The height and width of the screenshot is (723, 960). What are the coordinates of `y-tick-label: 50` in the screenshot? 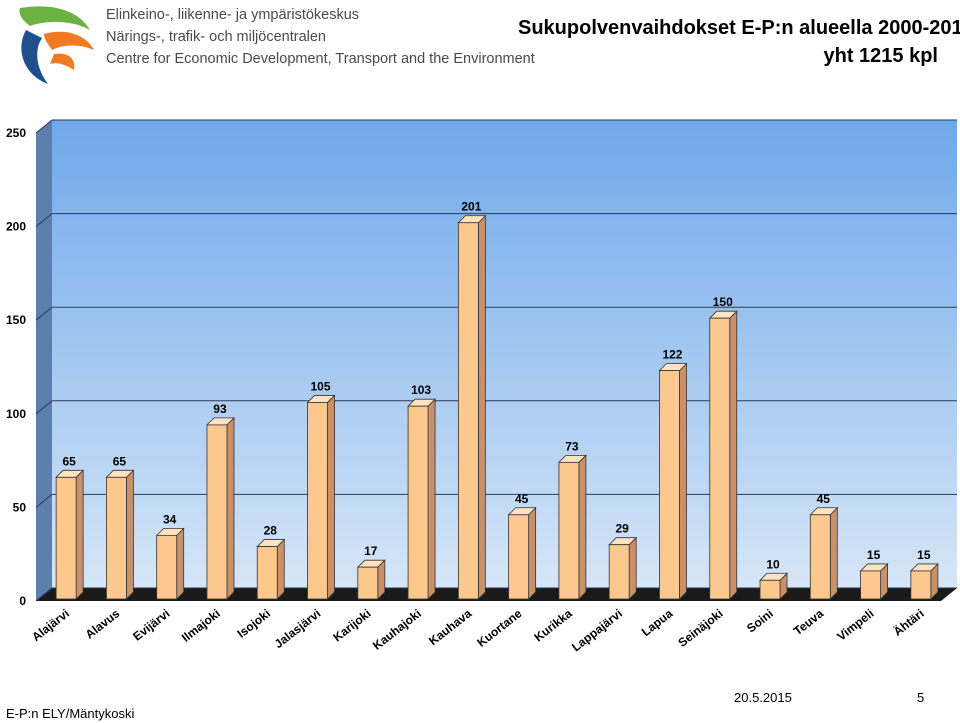 It's located at (20, 507).